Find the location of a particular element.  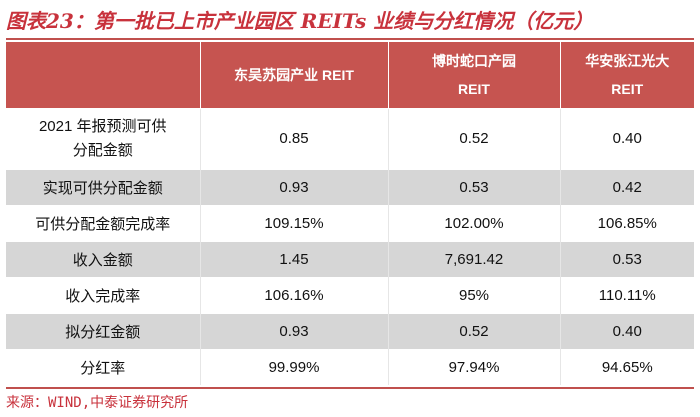

row-label: 拟分红金额 is located at coordinates (103, 331).